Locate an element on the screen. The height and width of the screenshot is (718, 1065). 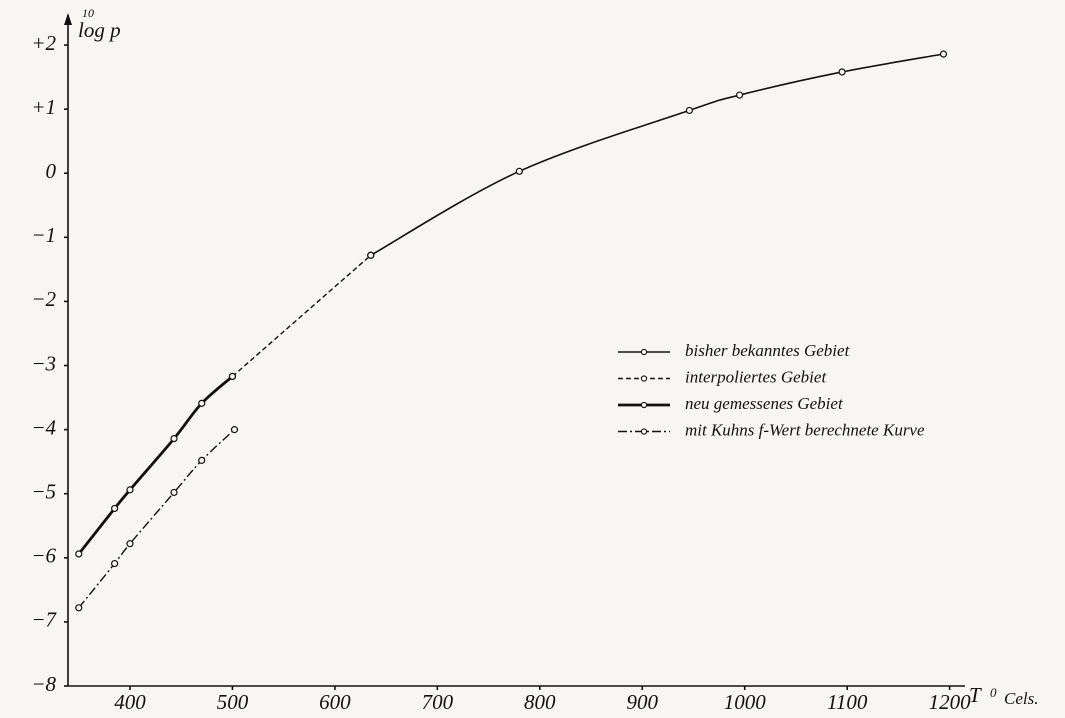
legend-label: neu gemessenes Gebiet is located at coordinates (764, 403).